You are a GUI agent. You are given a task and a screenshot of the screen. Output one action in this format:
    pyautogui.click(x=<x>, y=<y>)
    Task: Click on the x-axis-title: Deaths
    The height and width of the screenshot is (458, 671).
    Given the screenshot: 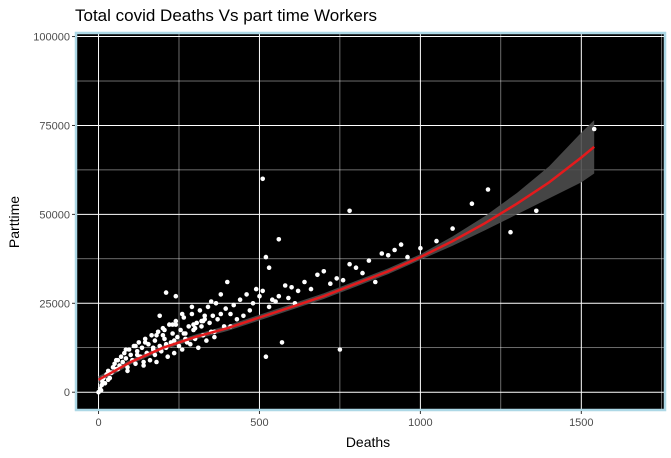 What is the action you would take?
    pyautogui.click(x=368, y=442)
    